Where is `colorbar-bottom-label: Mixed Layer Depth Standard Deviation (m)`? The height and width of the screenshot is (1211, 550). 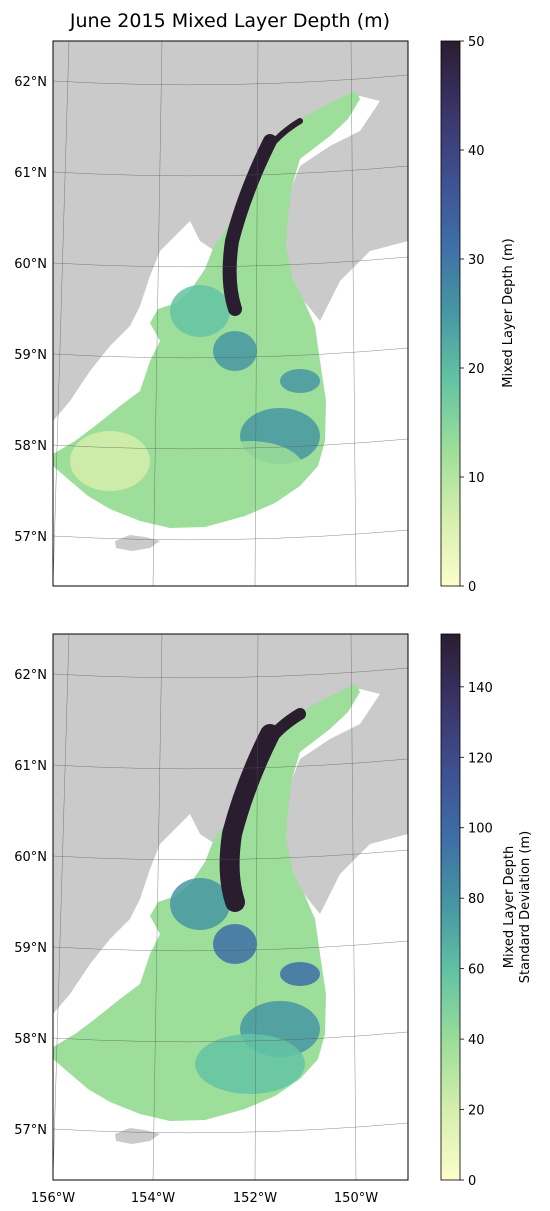 colorbar-bottom-label: Mixed Layer Depth Standard Deviation (m) is located at coordinates (517, 907).